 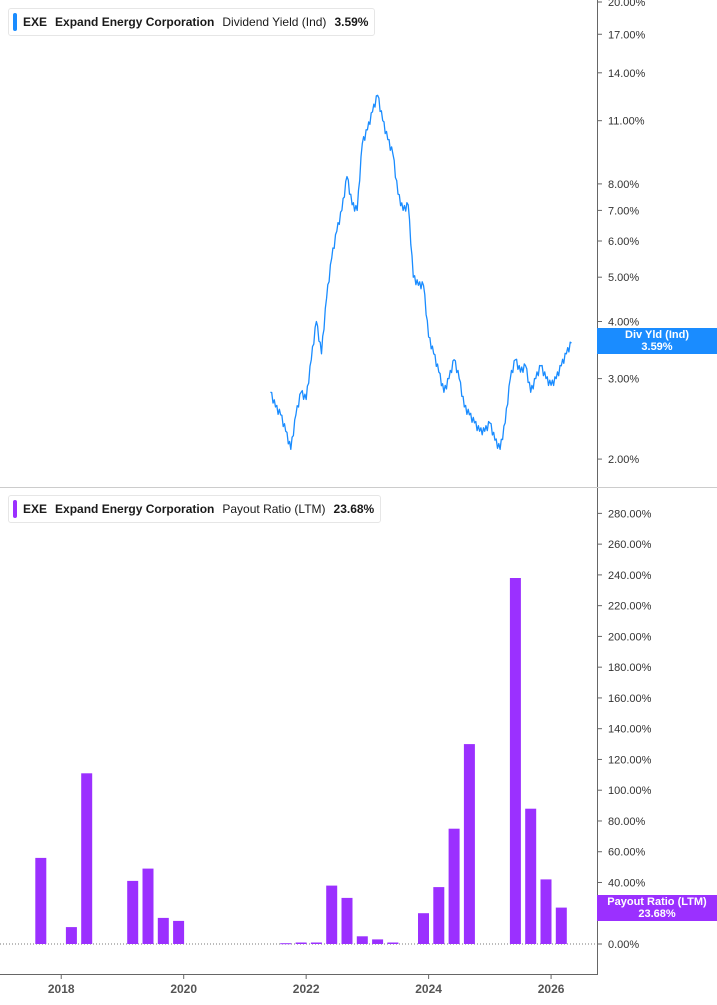 What do you see at coordinates (627, 822) in the screenshot?
I see `y-tick-label: 80.00%` at bounding box center [627, 822].